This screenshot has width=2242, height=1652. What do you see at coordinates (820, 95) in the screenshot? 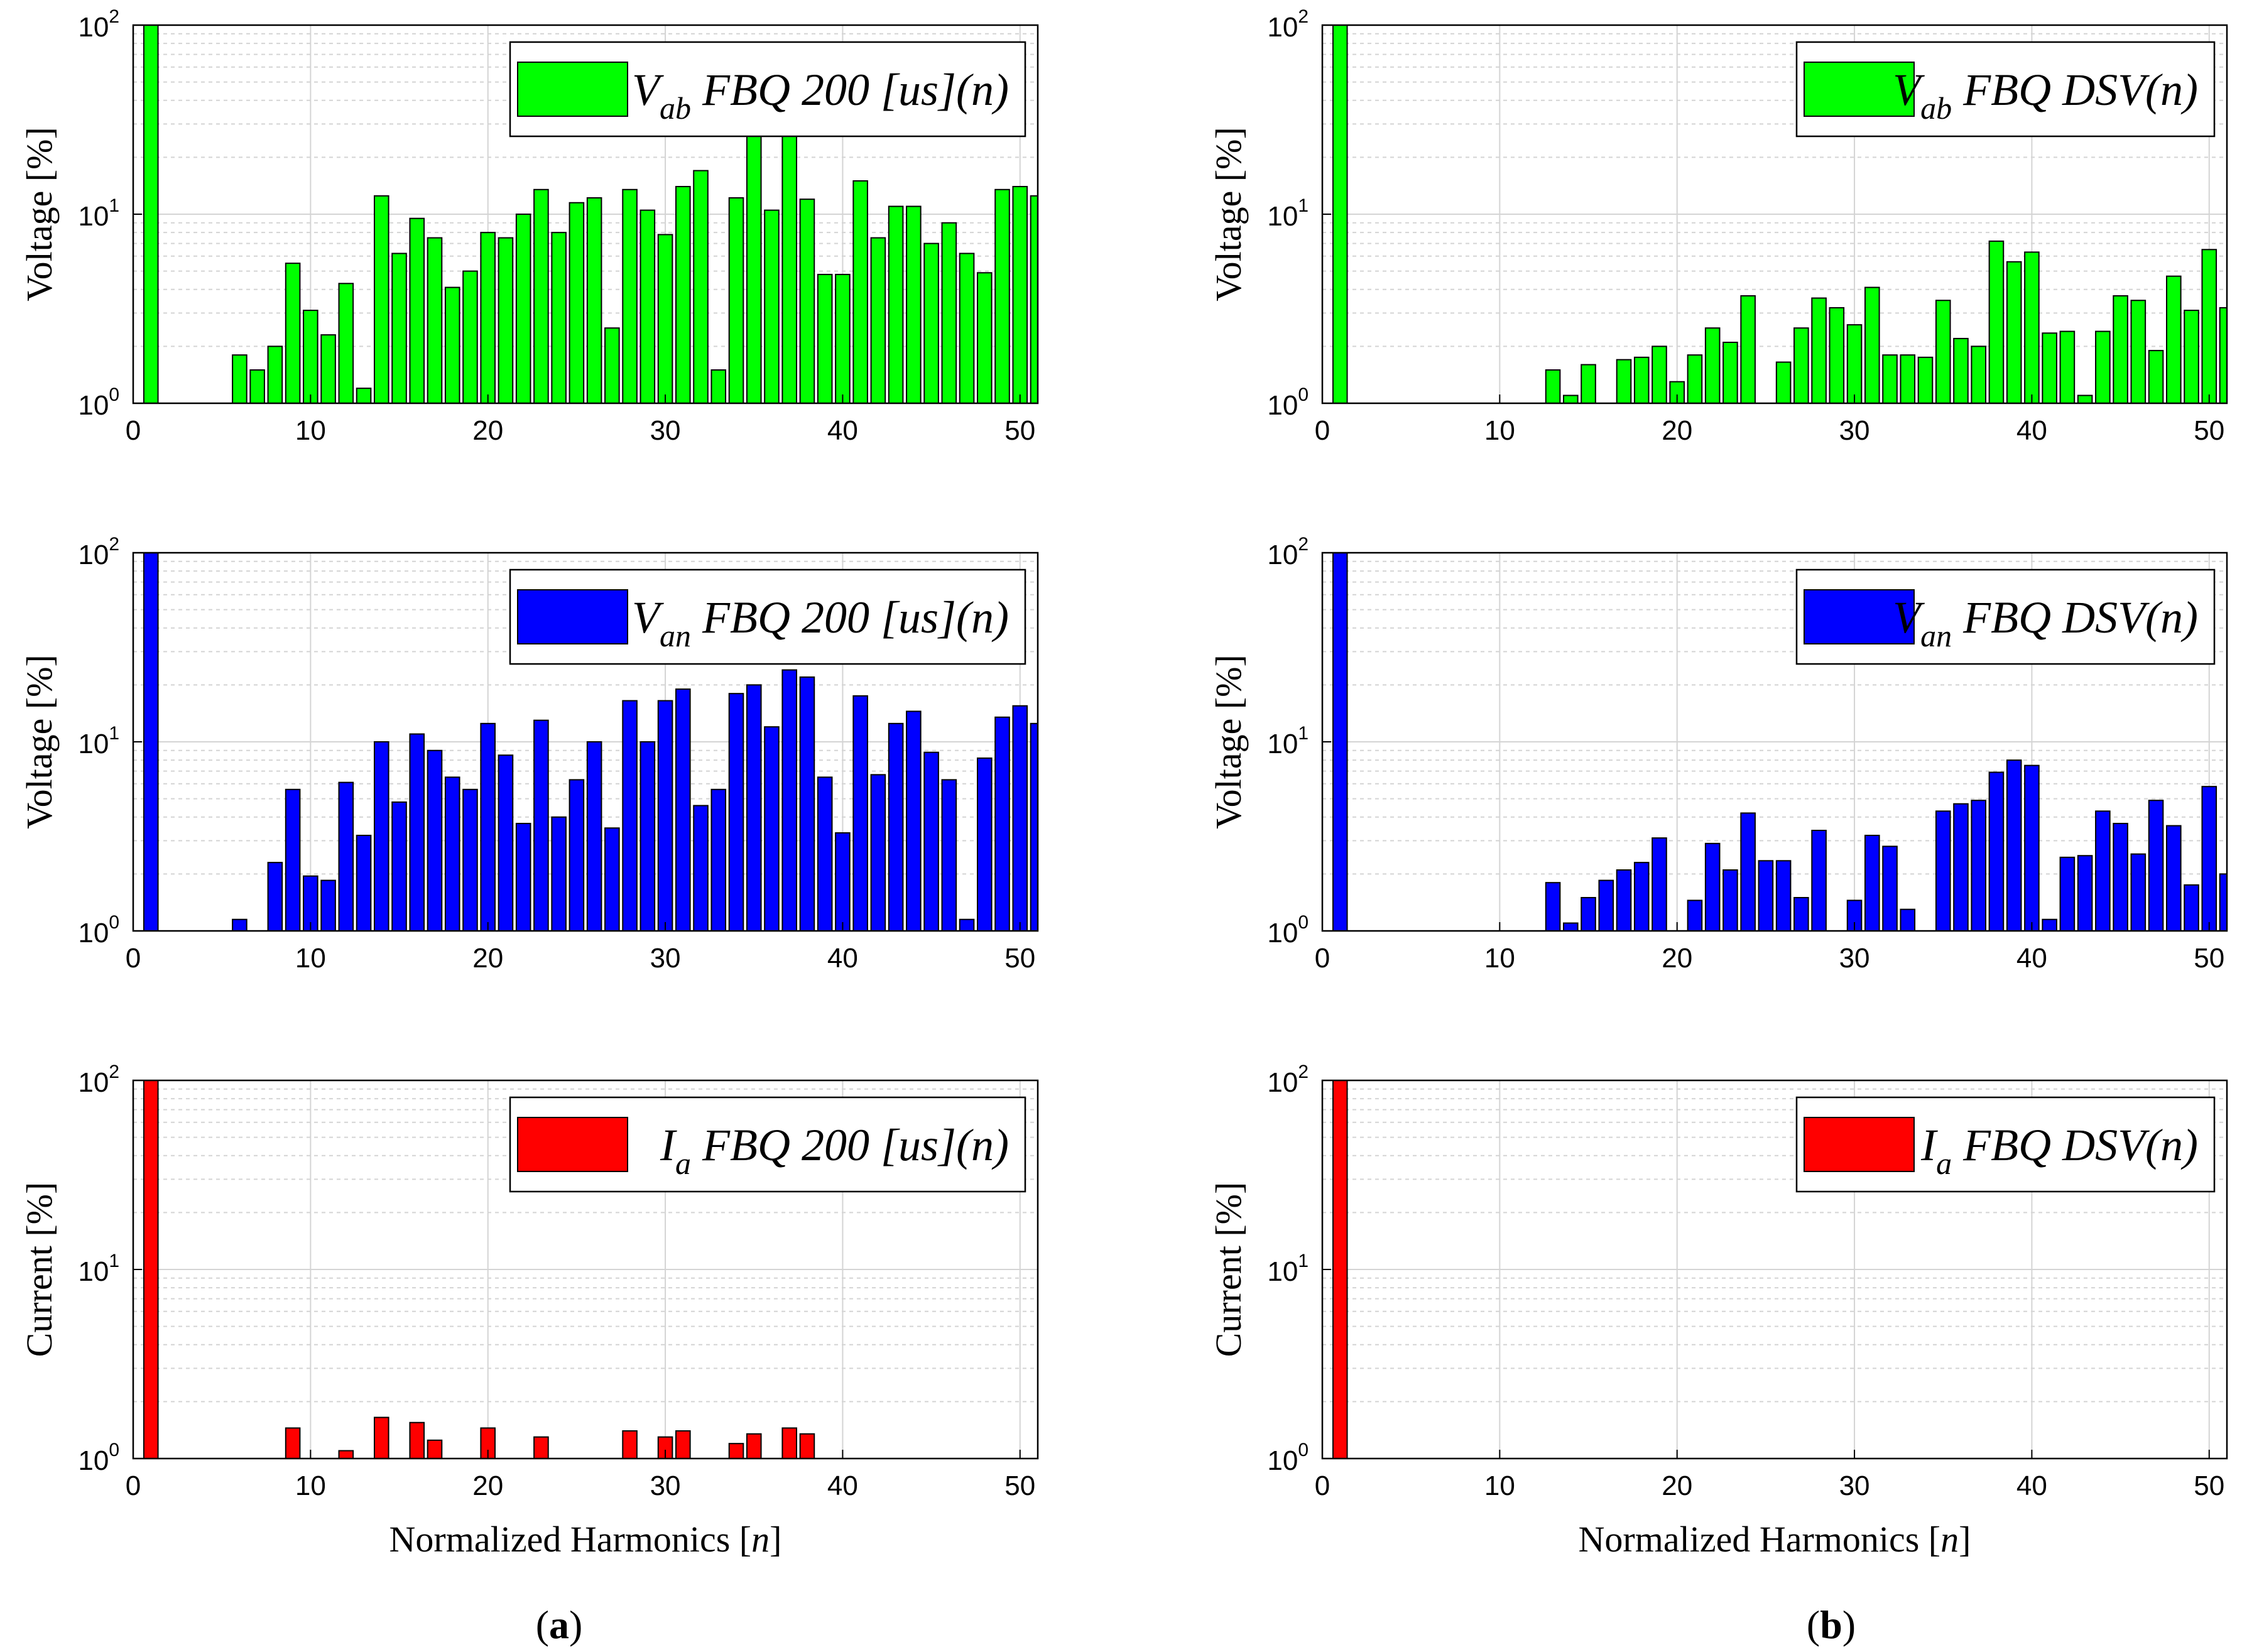
I see `legend-label: Vab FBQ 200 [us](n)` at bounding box center [820, 95].